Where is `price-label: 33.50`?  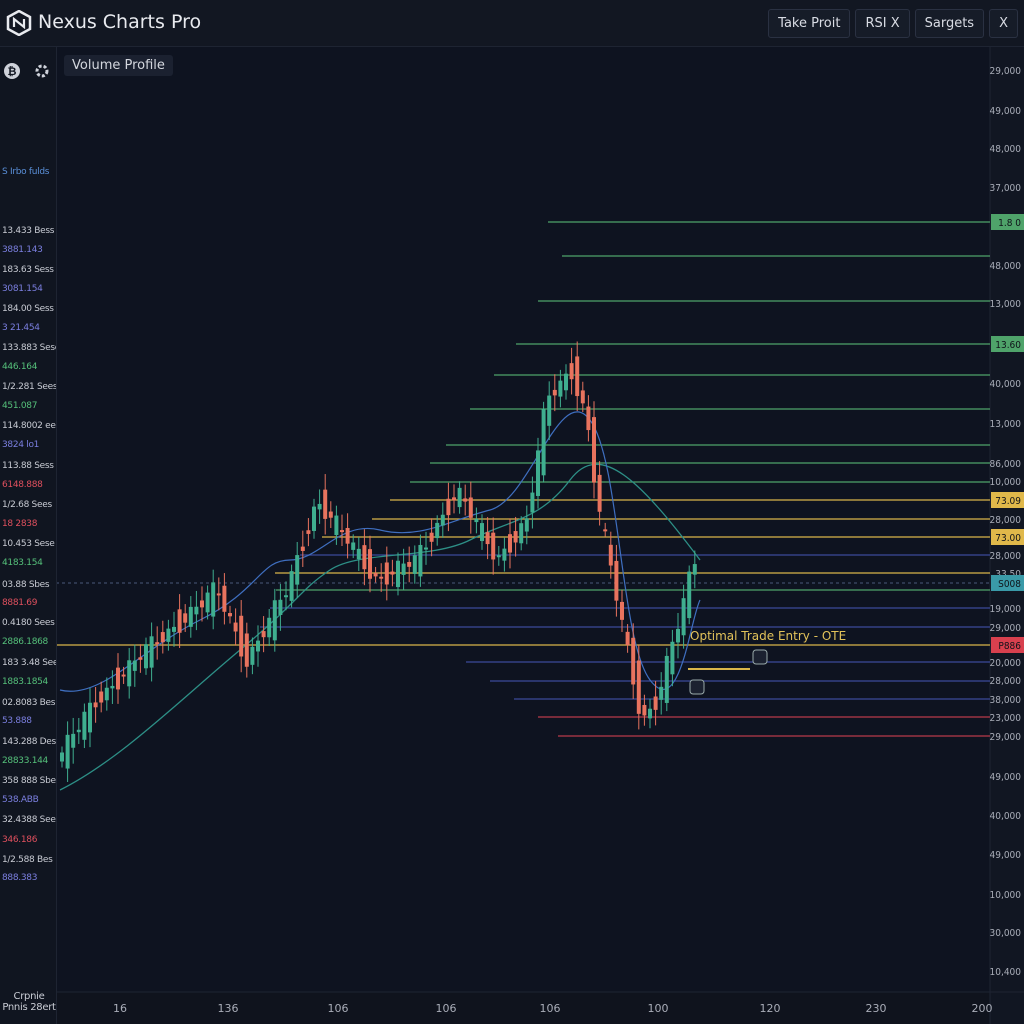
price-label: 33.50 is located at coordinates (1008, 574).